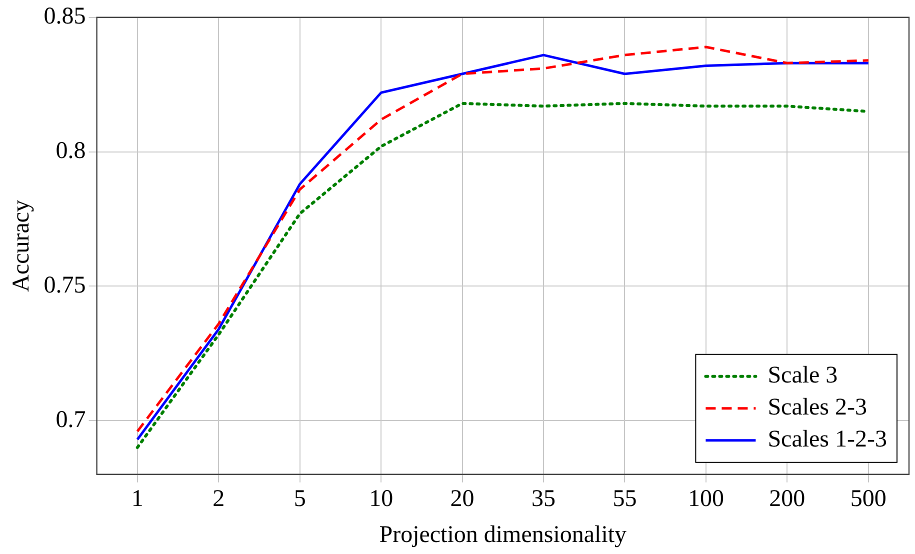 The width and height of the screenshot is (915, 554). Describe the element at coordinates (818, 407) in the screenshot. I see `legend-label: Scales 2-3` at that location.